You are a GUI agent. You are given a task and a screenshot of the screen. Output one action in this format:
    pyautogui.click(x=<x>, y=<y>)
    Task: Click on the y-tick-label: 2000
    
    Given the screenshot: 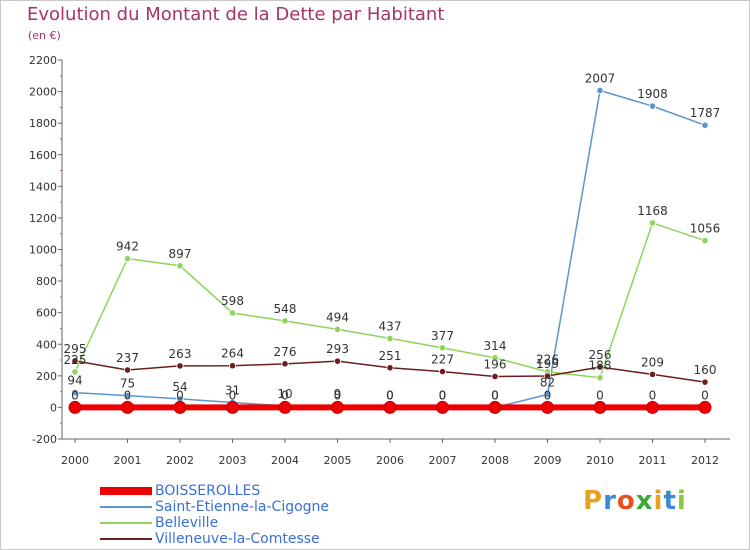 What is the action you would take?
    pyautogui.click(x=43, y=92)
    